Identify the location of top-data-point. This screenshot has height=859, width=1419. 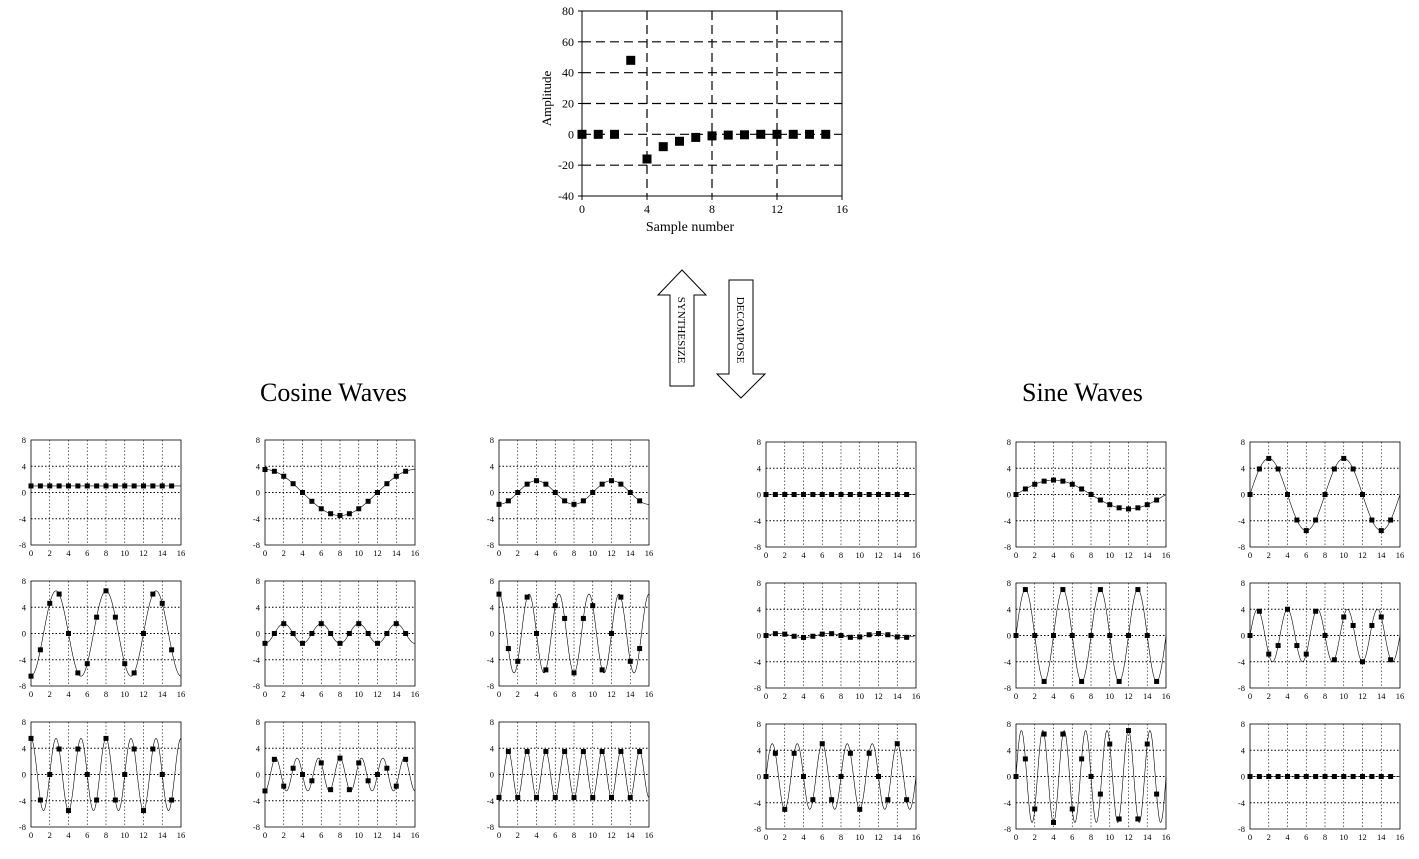
(679, 141).